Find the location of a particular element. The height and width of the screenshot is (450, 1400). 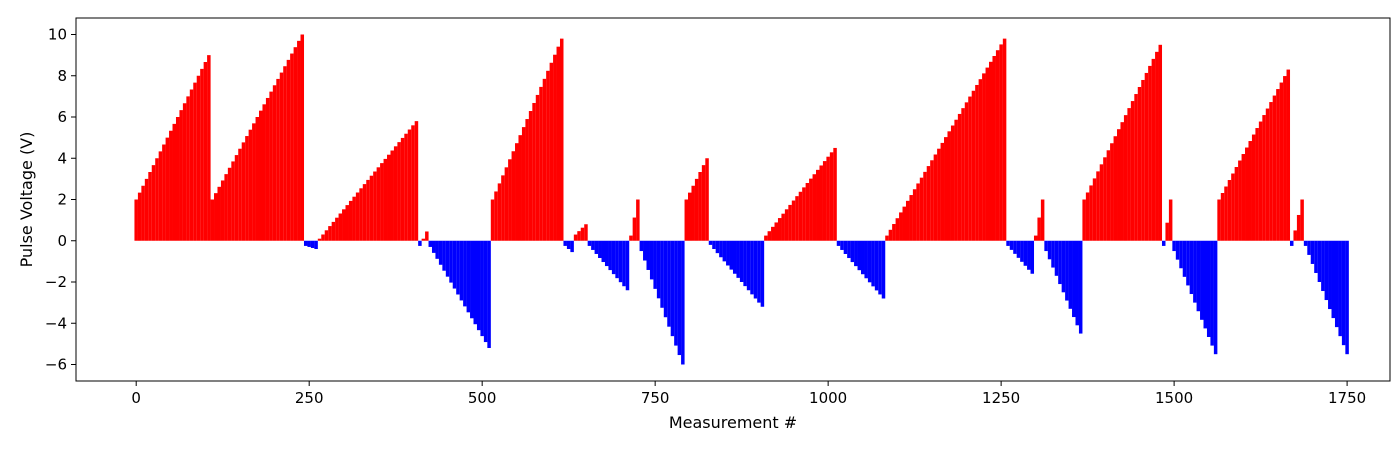

y-tick-label: 8 is located at coordinates (62, 76).